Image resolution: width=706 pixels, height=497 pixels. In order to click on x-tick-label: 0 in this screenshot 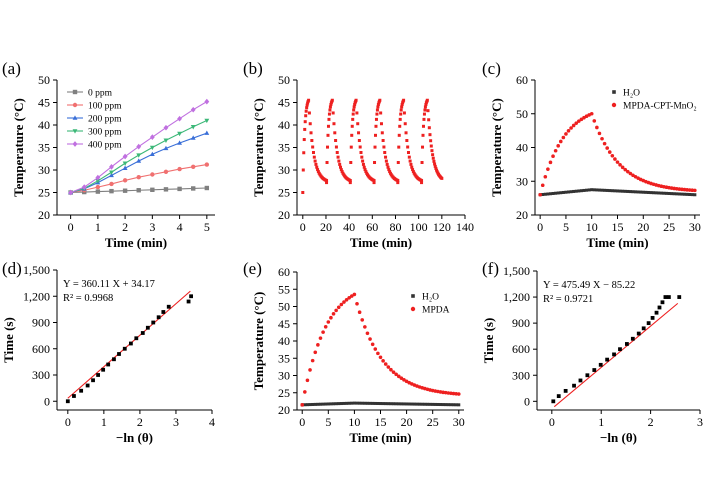, I will do `click(302, 422)`.